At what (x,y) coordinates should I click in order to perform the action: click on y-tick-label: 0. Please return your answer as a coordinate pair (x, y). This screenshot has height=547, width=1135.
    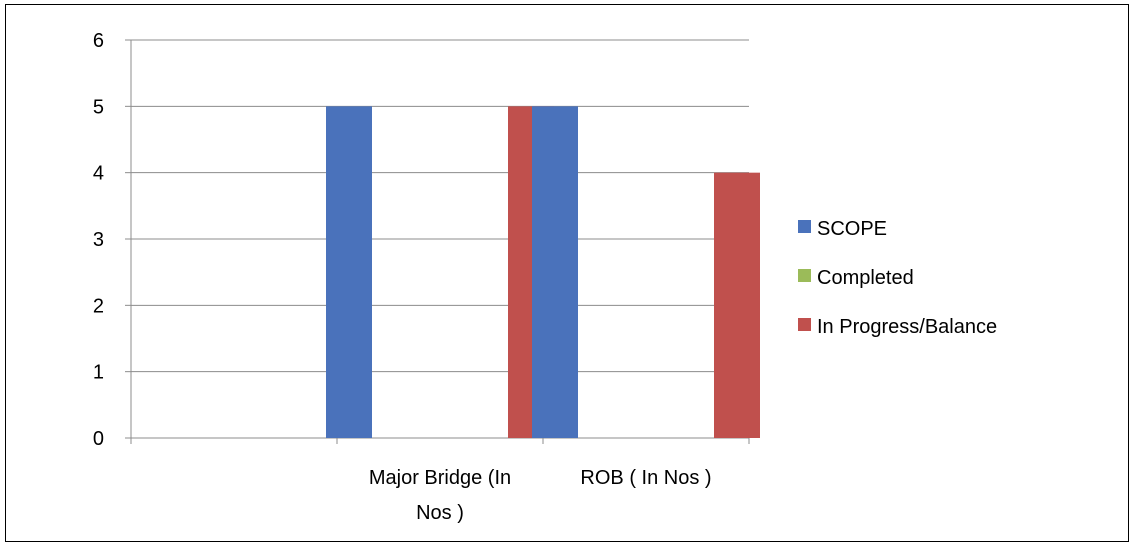
    Looking at the image, I should click on (98, 439).